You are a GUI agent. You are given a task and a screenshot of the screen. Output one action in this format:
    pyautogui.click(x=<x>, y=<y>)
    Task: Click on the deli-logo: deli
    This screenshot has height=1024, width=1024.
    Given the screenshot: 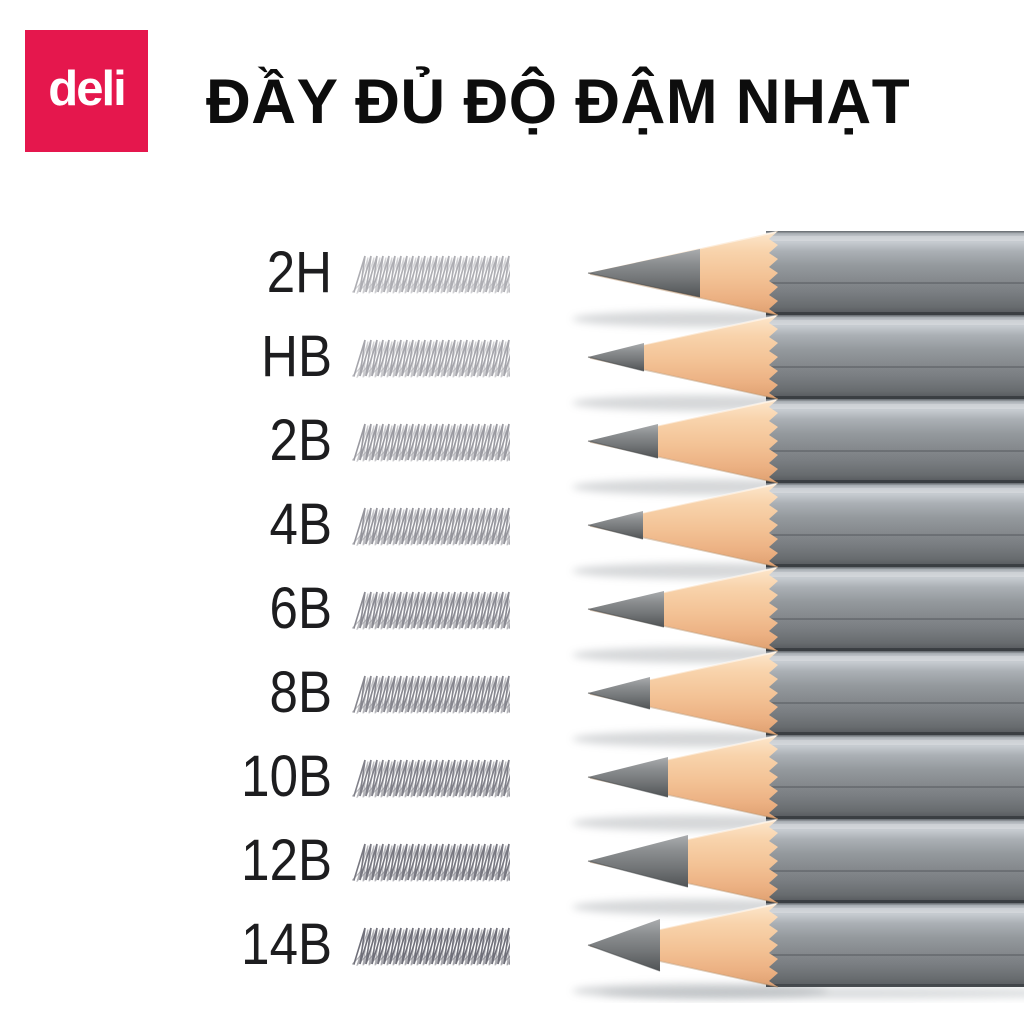 What is the action you would take?
    pyautogui.click(x=86, y=91)
    